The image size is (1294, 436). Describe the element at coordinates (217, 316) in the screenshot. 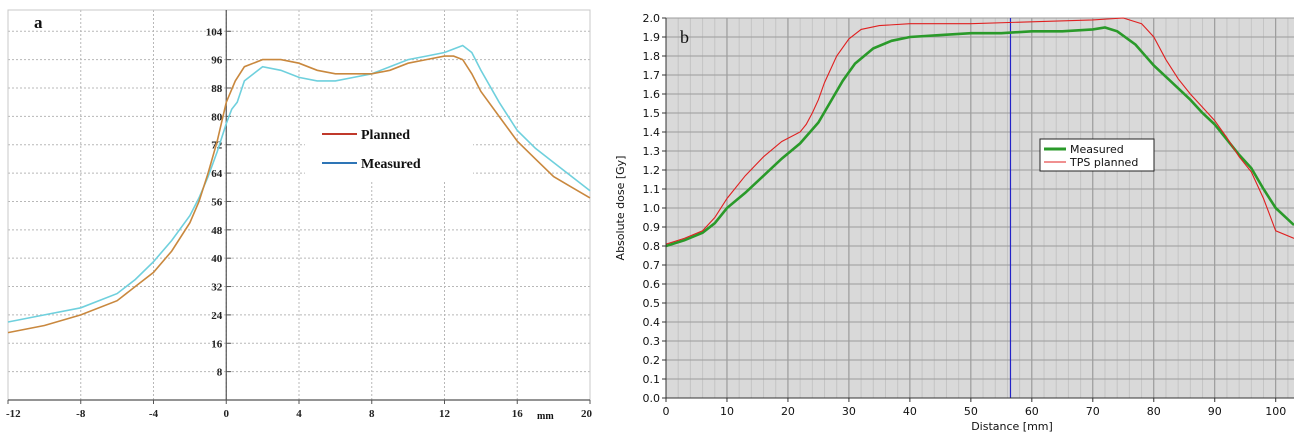

I see `chart-a-y-tick-label: 24` at that location.